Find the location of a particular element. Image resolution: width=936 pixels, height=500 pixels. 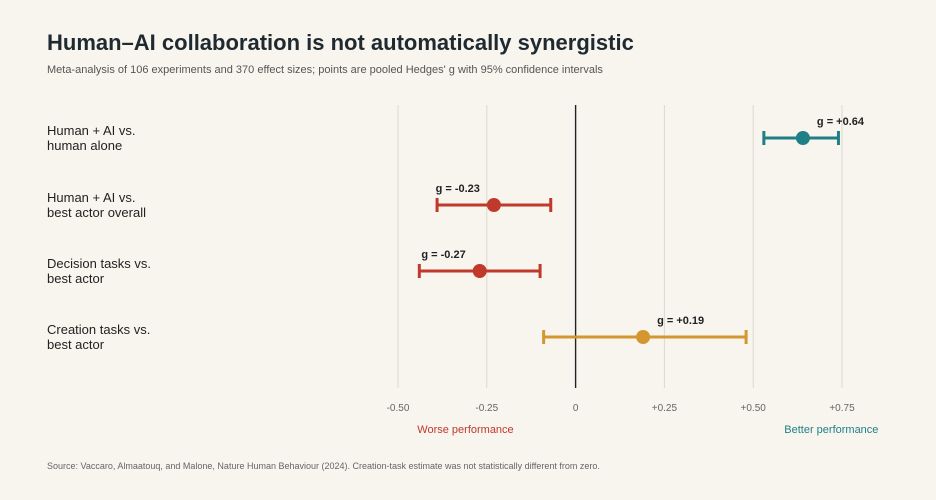

row-label: Creation tasks vs. best actor is located at coordinates (98, 337).